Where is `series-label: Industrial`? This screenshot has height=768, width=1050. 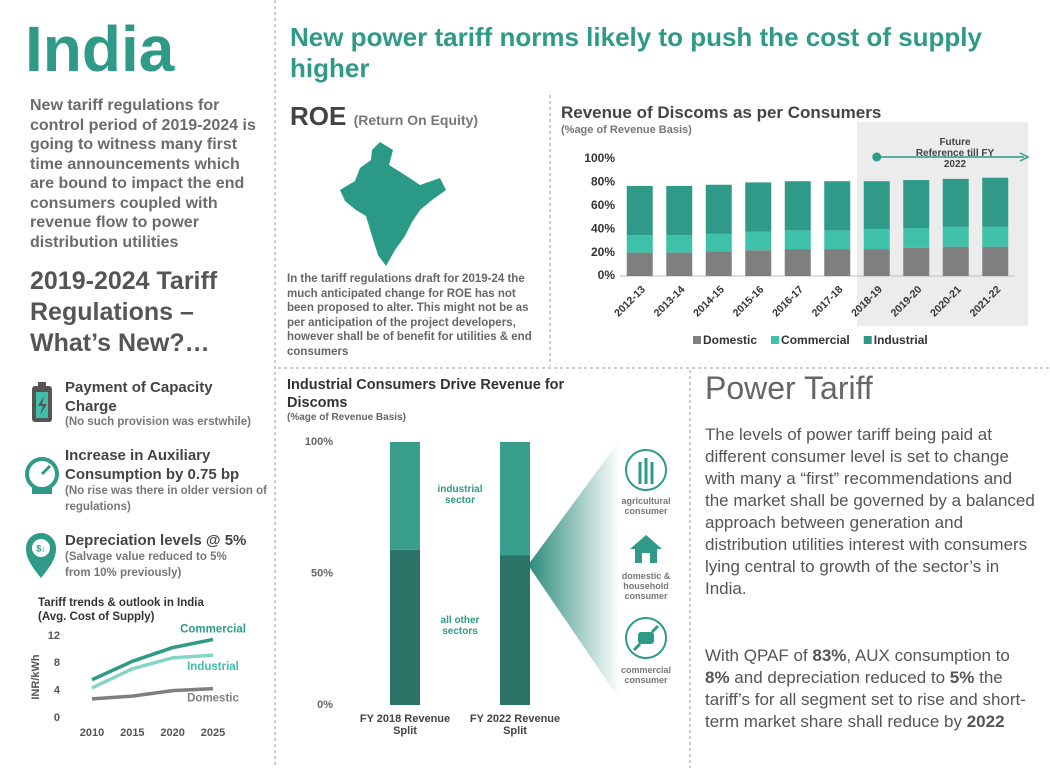 series-label: Industrial is located at coordinates (213, 667).